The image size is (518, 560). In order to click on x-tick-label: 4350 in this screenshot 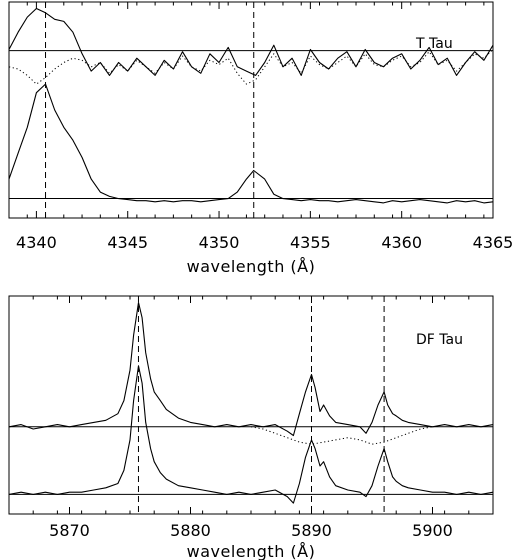, I will do `click(219, 242)`.